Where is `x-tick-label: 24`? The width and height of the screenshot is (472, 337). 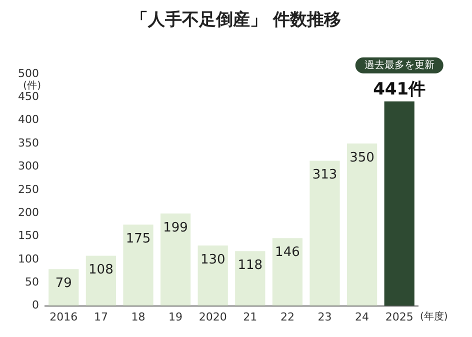 x-tick-label: 24 is located at coordinates (362, 317).